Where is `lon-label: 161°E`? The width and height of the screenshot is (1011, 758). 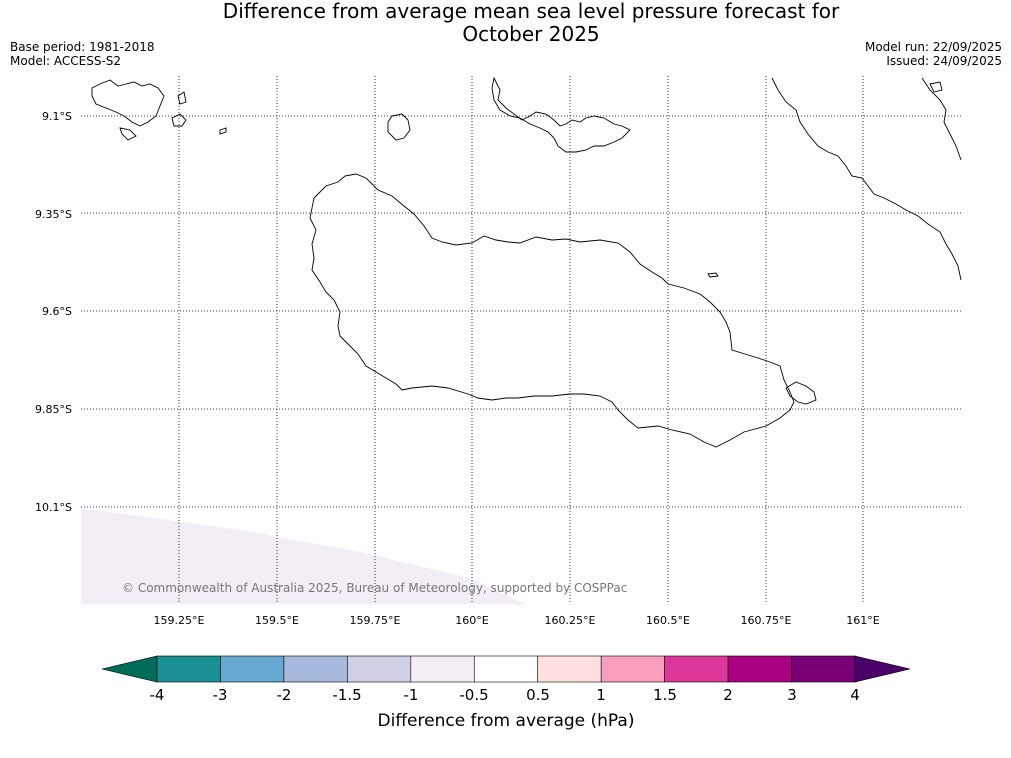 lon-label: 161°E is located at coordinates (862, 620).